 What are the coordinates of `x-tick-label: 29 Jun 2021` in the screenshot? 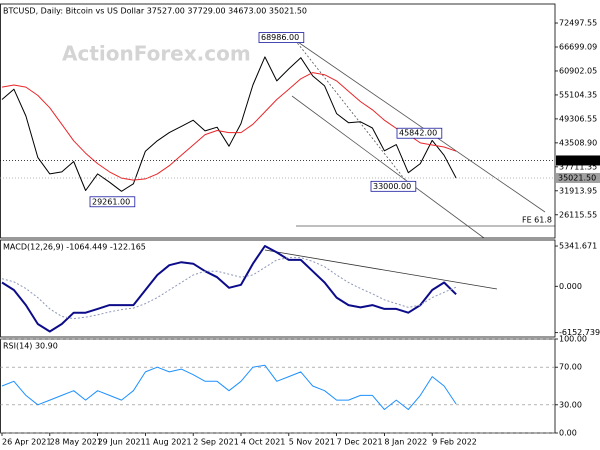 It's located at (122, 442).